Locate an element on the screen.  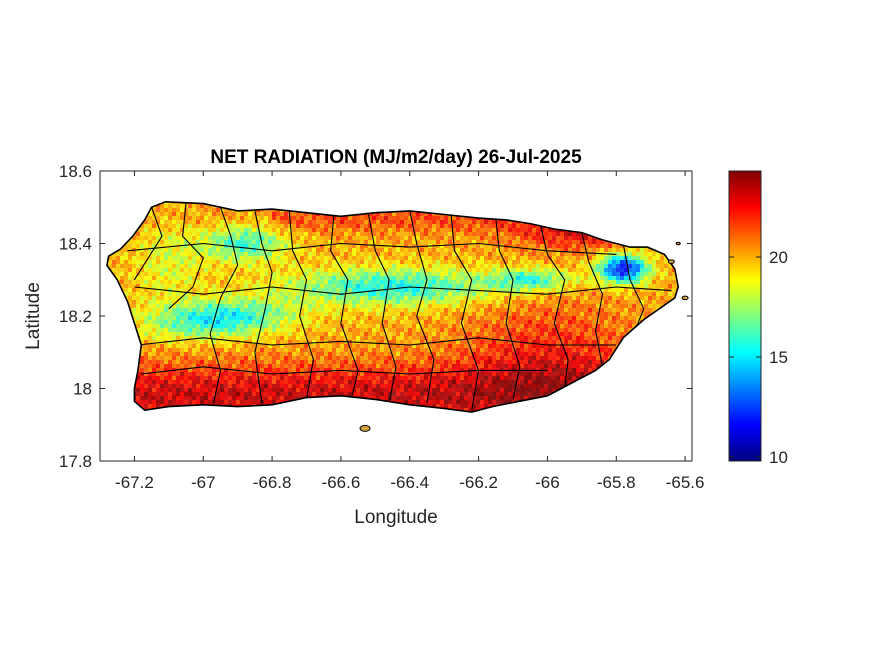
chart-title: NET RADIATION (MJ/m2/day) 26-Jul-2025 is located at coordinates (396, 157).